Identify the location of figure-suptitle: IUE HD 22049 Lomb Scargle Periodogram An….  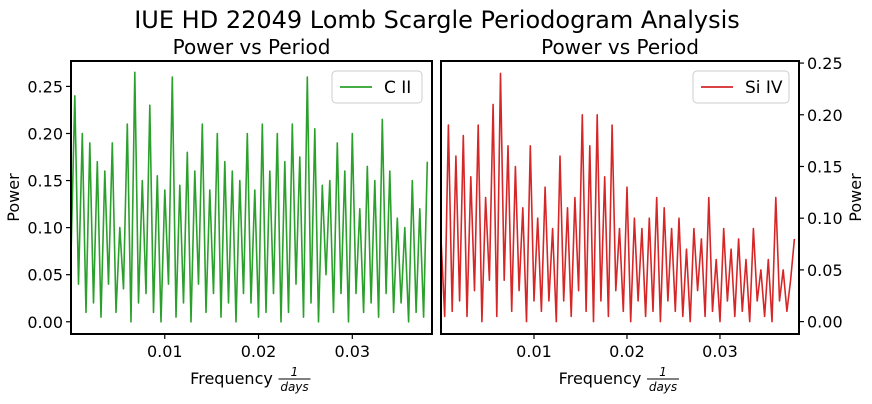
(437, 20).